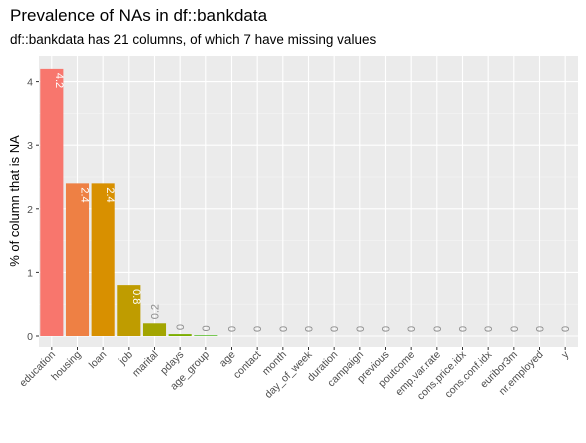  I want to click on bar-age_group, so click(206, 335).